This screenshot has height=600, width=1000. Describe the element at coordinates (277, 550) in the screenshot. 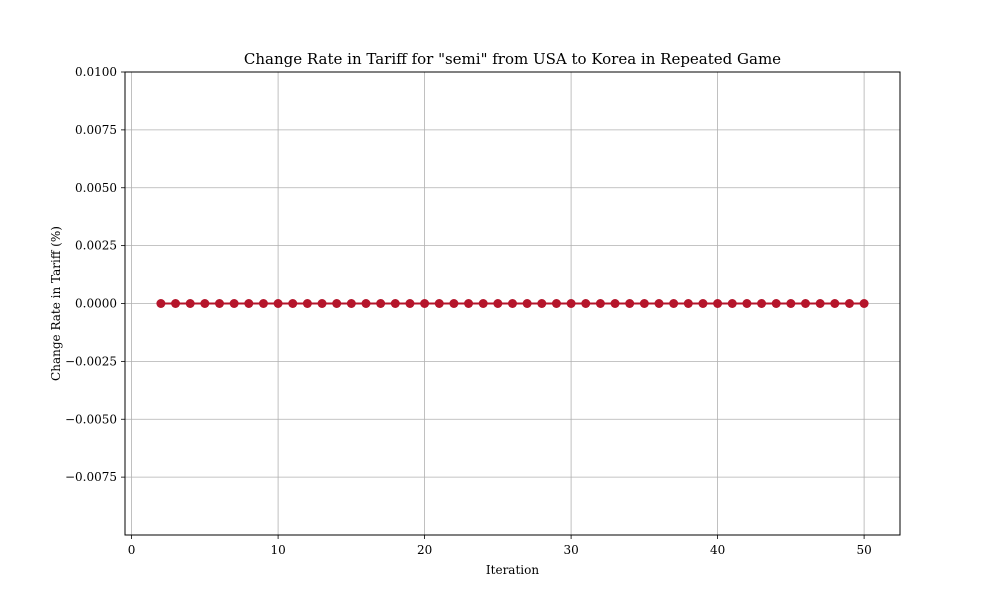

I see `x-tick-label: 10` at that location.